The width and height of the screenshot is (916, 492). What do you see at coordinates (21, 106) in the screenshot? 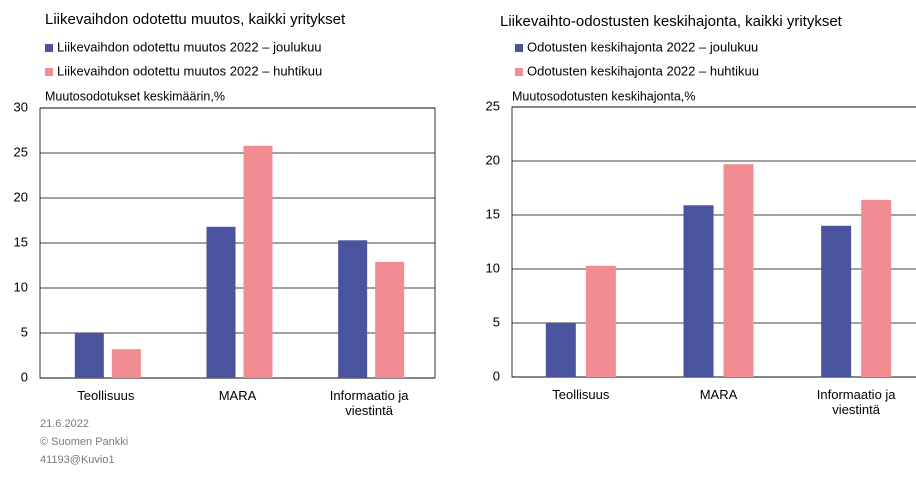
I see `y-tick-label: 30` at bounding box center [21, 106].